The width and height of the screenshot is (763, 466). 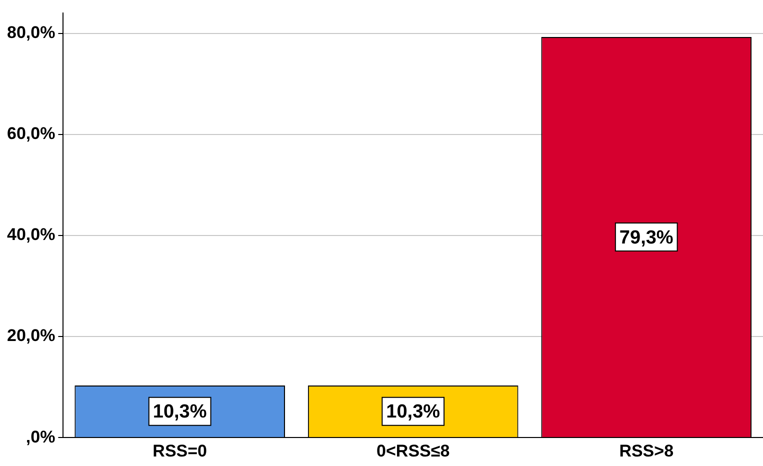 I want to click on y-tick-label: 40,0%, so click(x=31, y=234).